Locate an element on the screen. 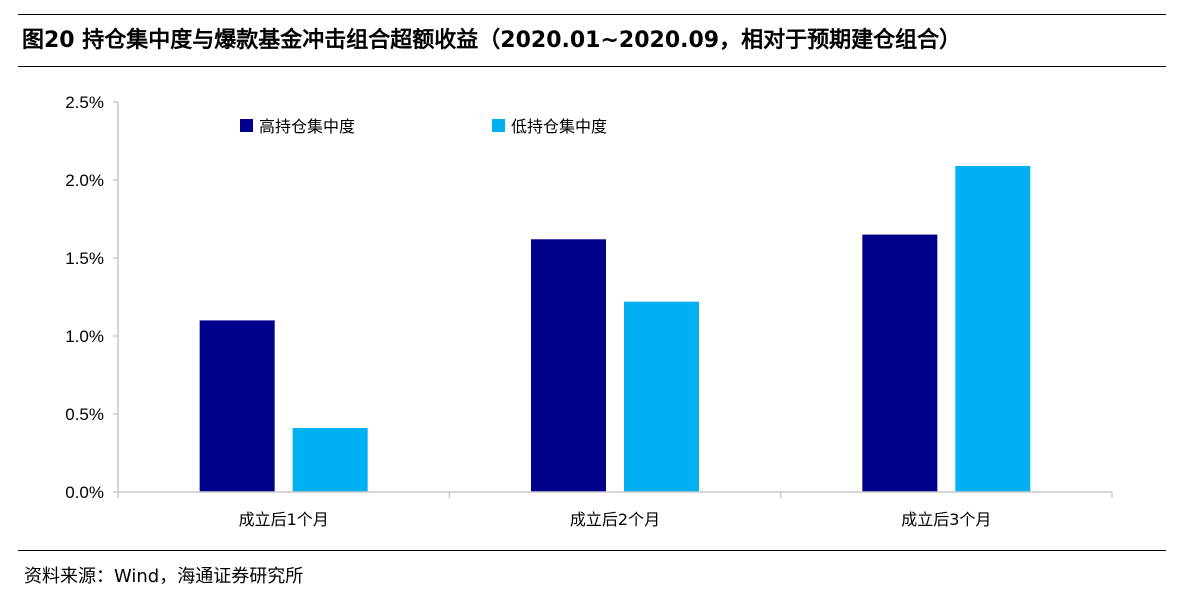 The image size is (1188, 616). x-axis: 成立后1个月 成立后2个月 成立后3个月 is located at coordinates (615, 510).